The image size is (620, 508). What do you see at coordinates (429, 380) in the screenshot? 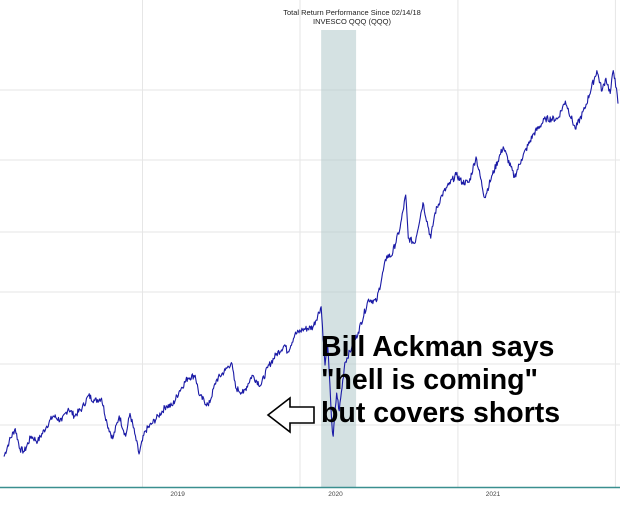
I see `annotation-line-2: "hell is coming"` at bounding box center [429, 380].